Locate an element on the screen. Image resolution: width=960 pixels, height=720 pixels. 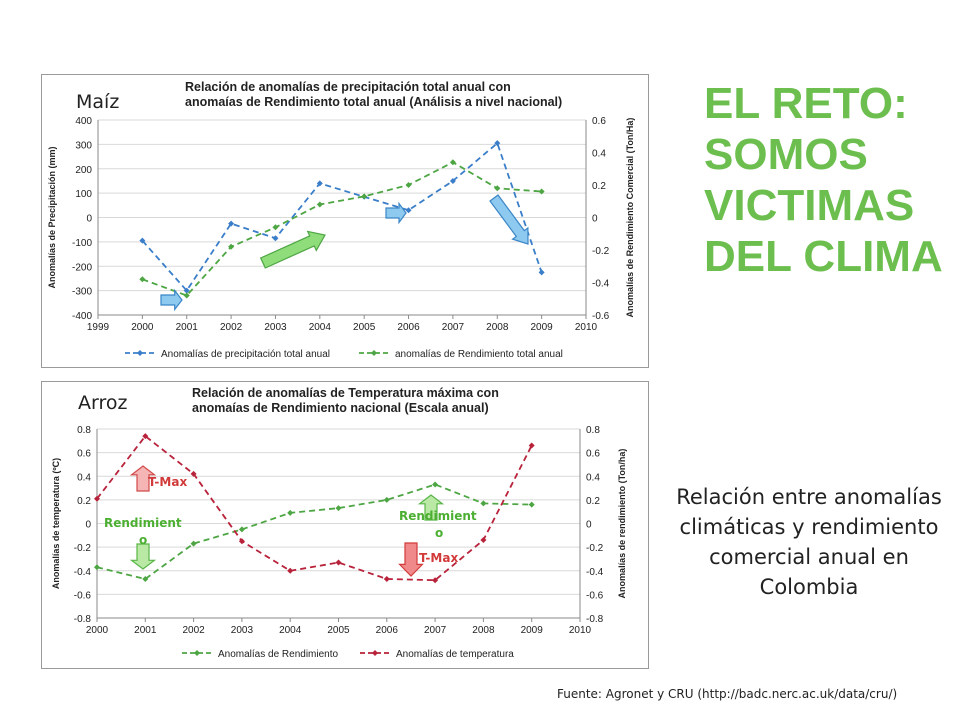
legend-label: Anomalías de temperatura is located at coordinates (455, 654).